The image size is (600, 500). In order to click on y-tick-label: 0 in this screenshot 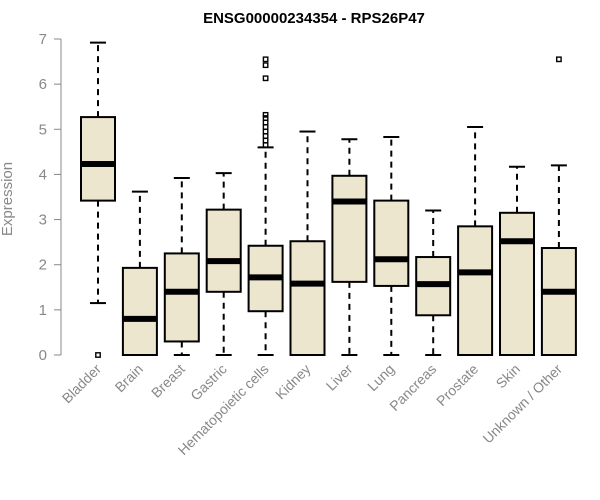, I will do `click(43, 355)`.